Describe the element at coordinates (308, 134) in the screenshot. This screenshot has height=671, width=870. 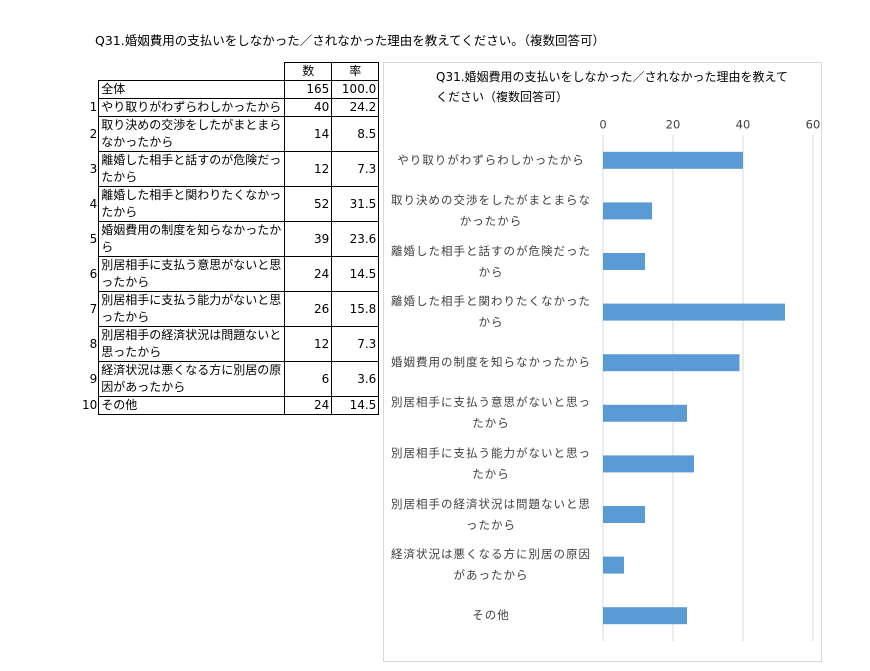
I see `count-cell: 14` at that location.